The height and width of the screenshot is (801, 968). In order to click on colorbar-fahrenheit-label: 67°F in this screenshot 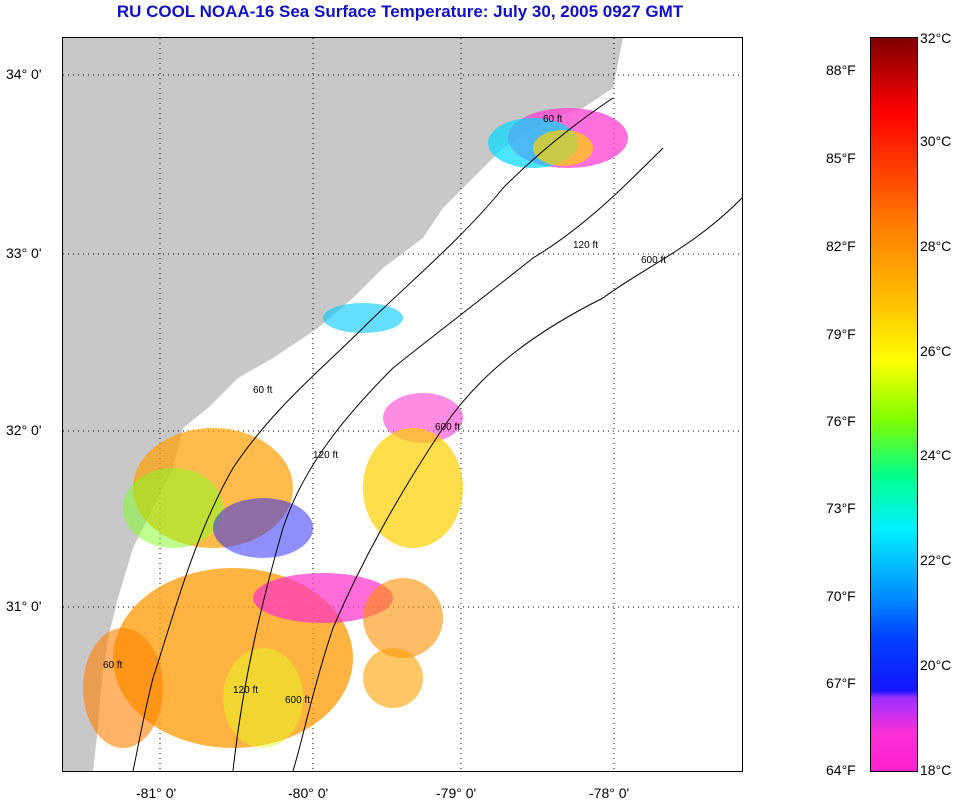, I will do `click(841, 683)`.